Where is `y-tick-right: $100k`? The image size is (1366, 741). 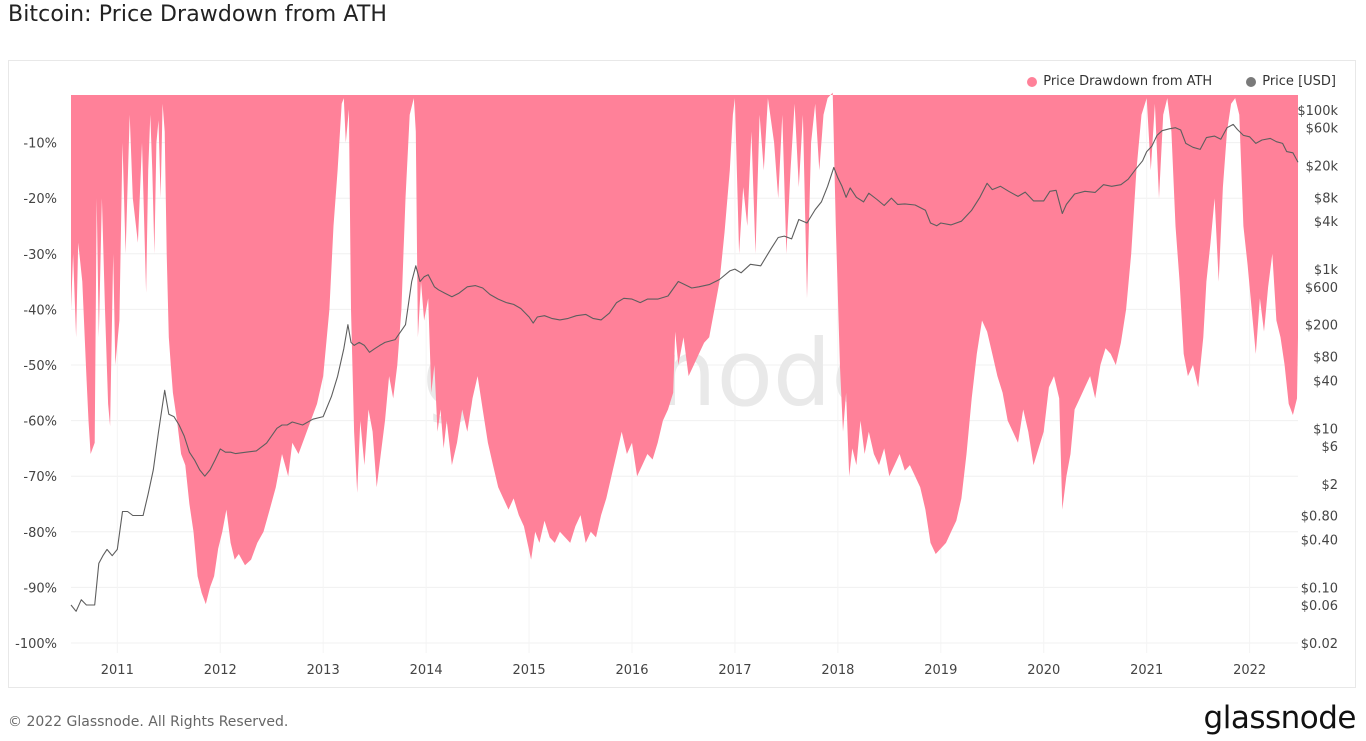
y-tick-right: $100k is located at coordinates (1317, 111).